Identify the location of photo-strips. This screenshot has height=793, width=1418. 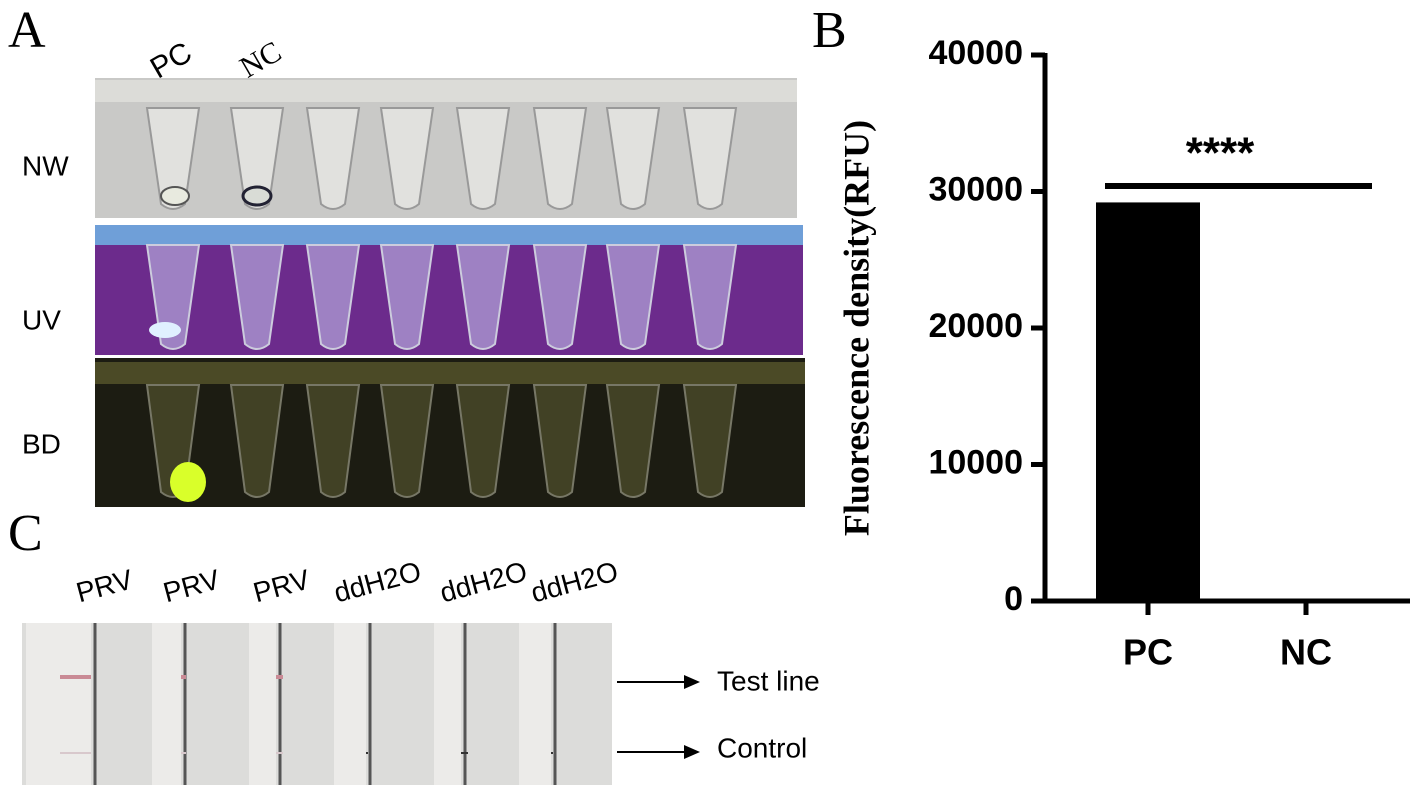
(317, 704).